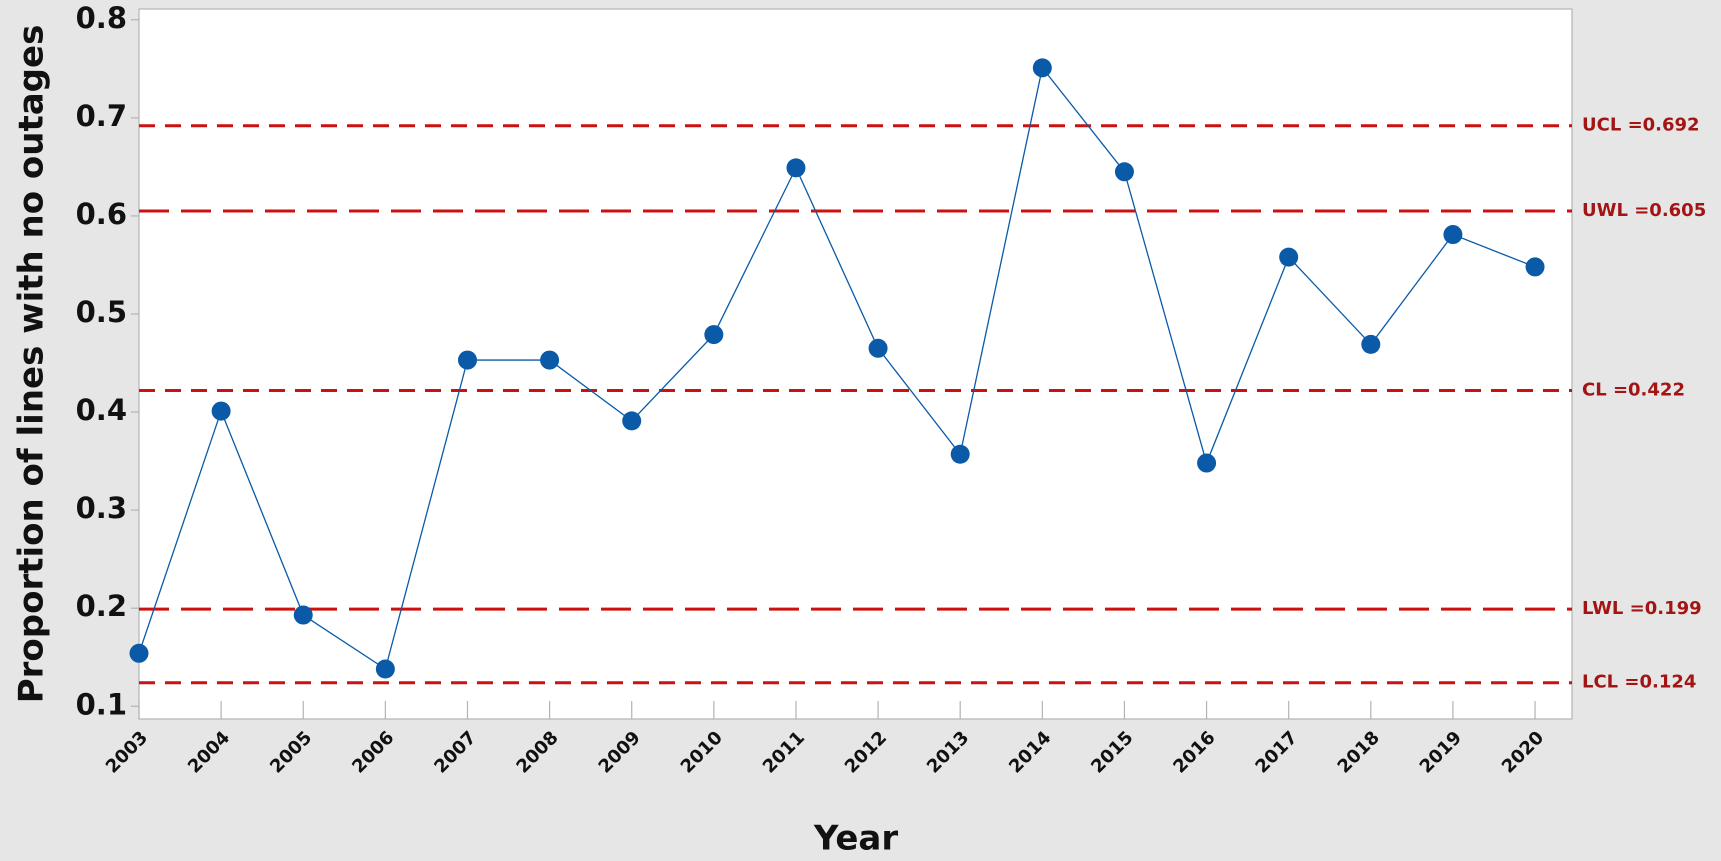 This screenshot has width=1721, height=861. Describe the element at coordinates (101, 18) in the screenshot. I see `y-tick-label: 0.8` at that location.